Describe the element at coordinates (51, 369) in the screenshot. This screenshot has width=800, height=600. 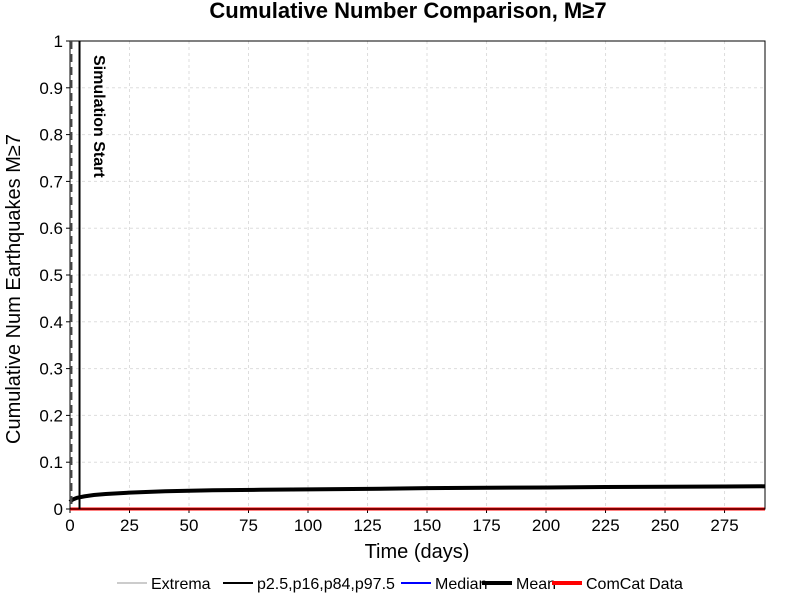
I see `y-tick-label: 0.3` at that location.